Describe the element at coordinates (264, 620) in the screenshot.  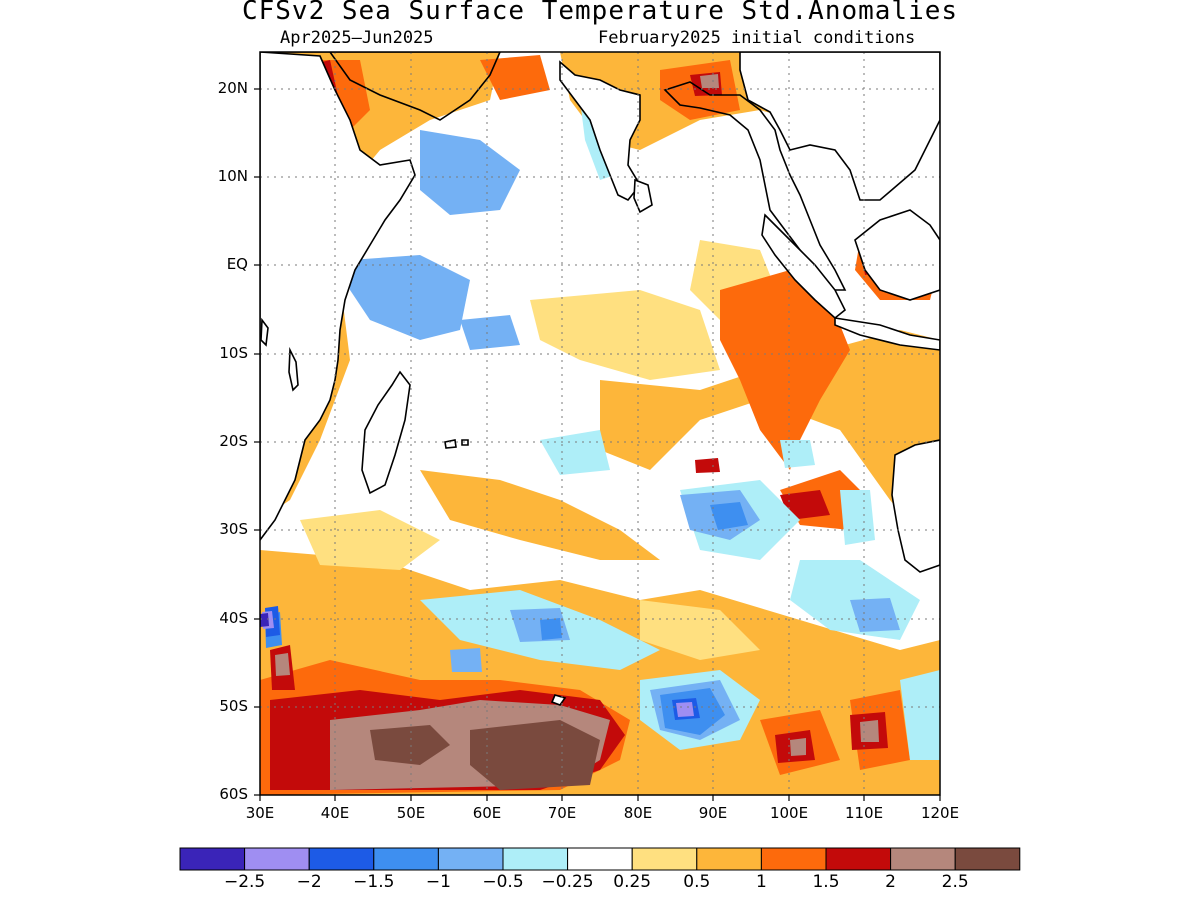
I see `anomaly-fill-under-neg2.5` at that location.